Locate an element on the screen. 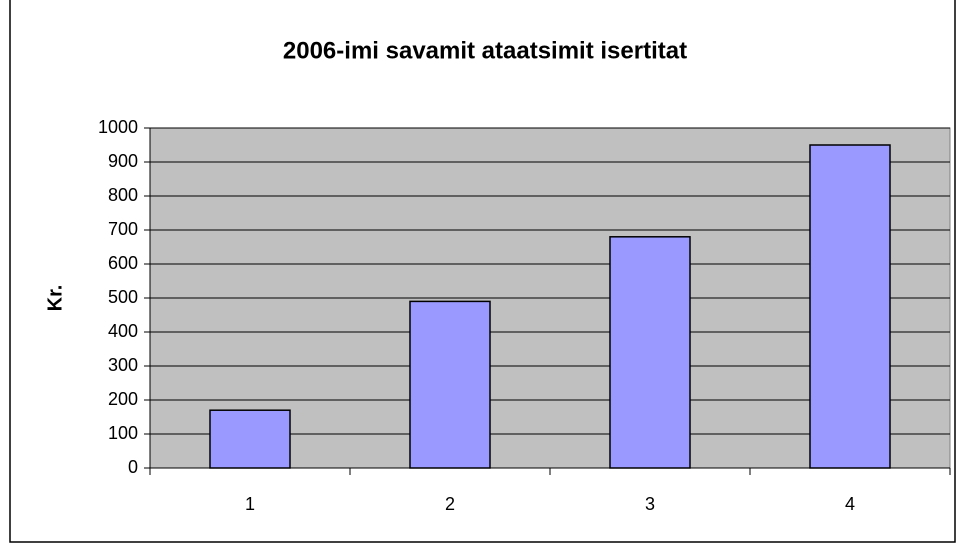  y-tick-label: 900 is located at coordinates (123, 161).